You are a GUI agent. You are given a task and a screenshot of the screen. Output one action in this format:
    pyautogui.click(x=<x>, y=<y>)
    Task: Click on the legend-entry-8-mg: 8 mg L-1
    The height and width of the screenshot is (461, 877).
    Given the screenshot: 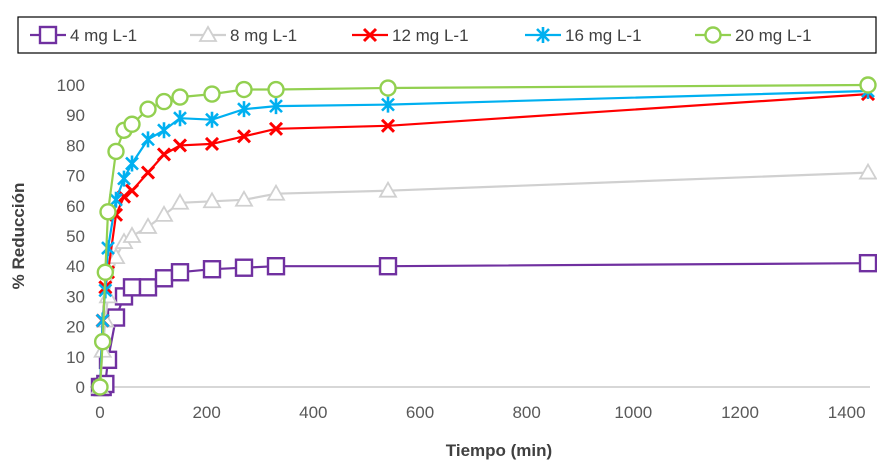 What is the action you would take?
    pyautogui.click(x=243, y=35)
    